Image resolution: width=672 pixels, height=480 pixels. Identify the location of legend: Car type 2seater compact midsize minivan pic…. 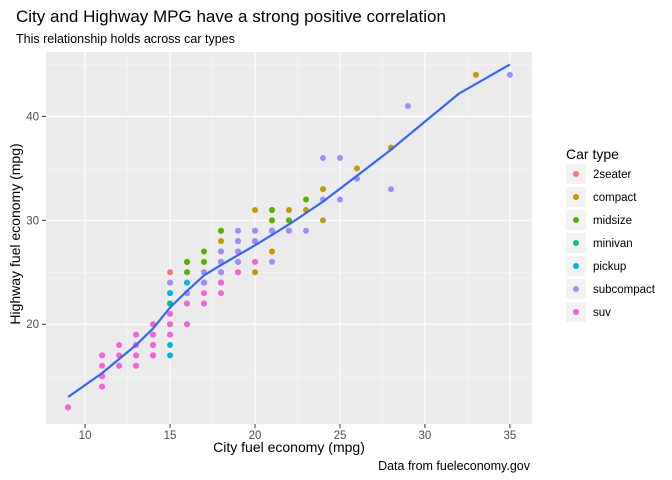
(611, 234).